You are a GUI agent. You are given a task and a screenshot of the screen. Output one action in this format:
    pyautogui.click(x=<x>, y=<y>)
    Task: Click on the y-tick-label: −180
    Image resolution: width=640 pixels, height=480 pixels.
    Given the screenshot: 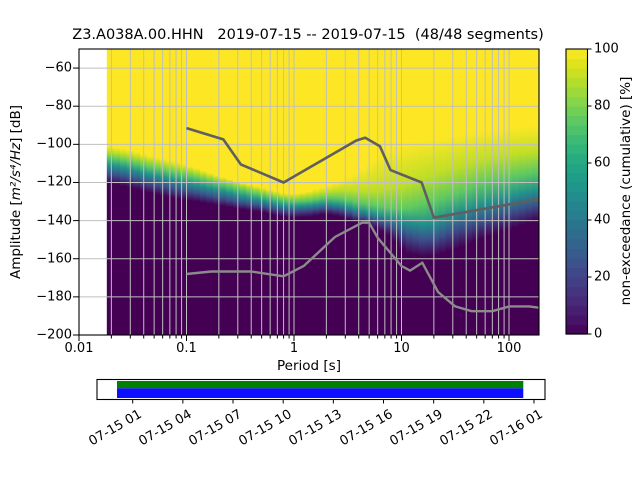 What is the action you would take?
    pyautogui.click(x=54, y=297)
    